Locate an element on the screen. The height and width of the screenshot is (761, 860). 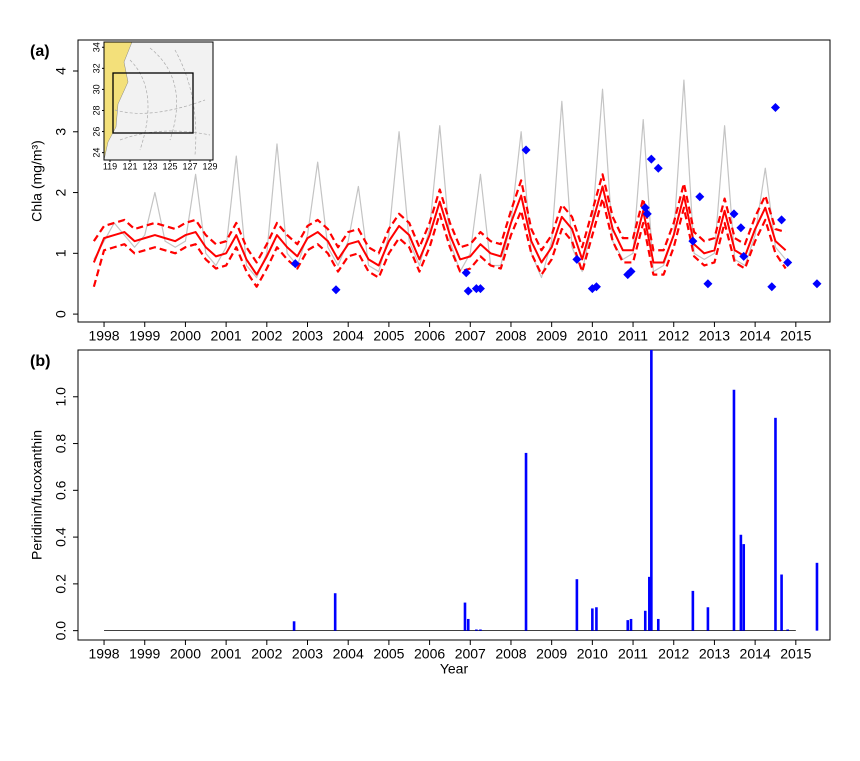
x-axis-label: Year is located at coordinates (454, 669).